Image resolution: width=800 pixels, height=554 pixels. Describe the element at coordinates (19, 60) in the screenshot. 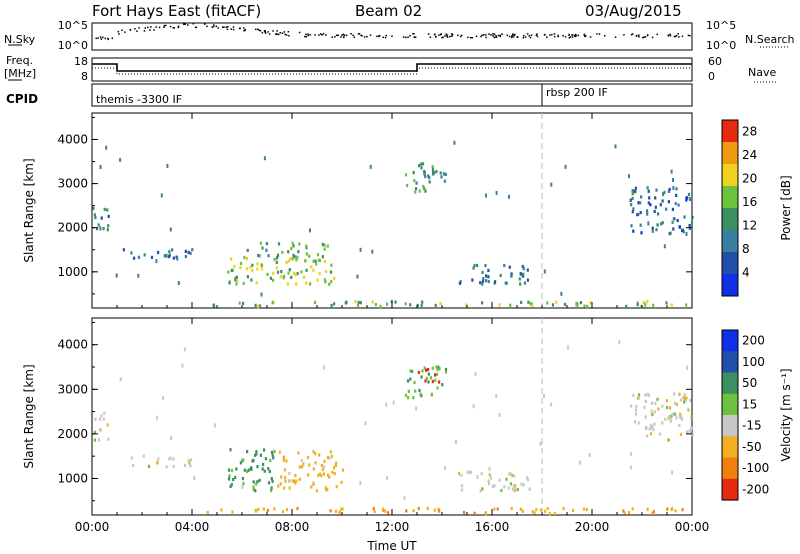

I see `freq-left-label-1: Freq.` at that location.